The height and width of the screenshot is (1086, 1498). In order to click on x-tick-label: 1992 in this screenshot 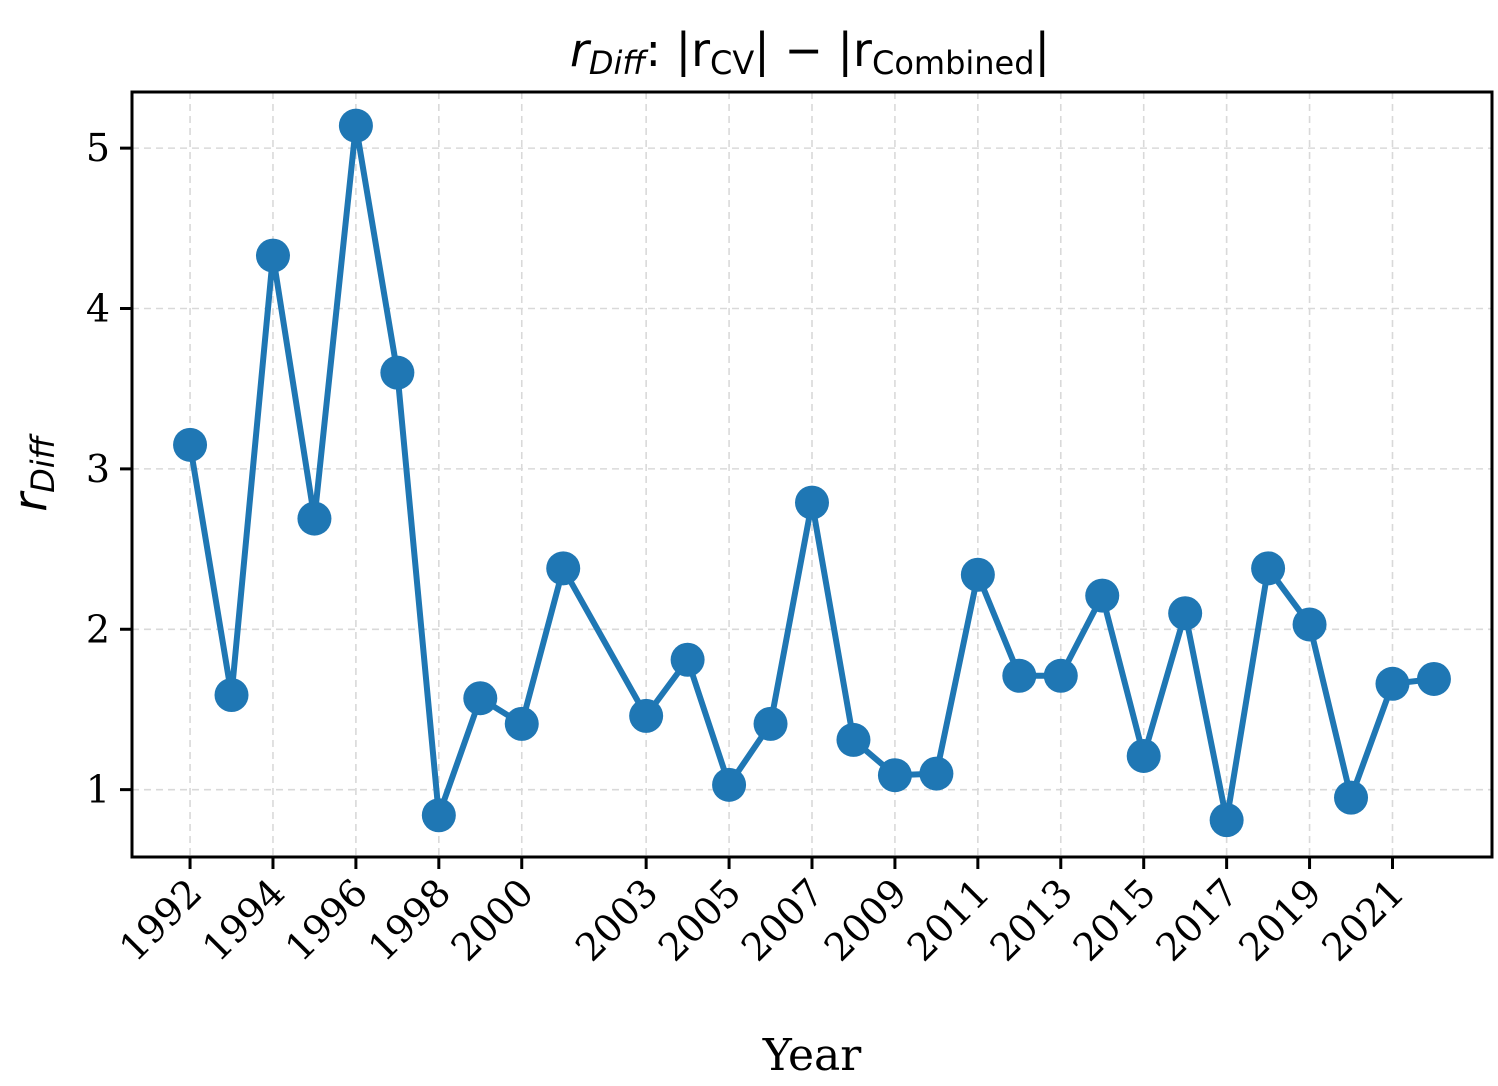, I will do `click(161, 920)`.